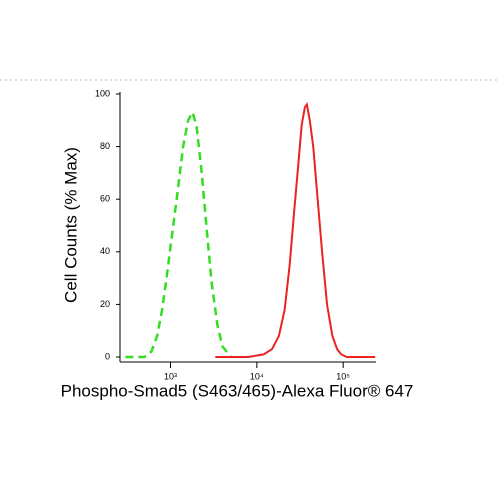  I want to click on y-axis-title: Cell Counts (% Max), so click(70, 225).